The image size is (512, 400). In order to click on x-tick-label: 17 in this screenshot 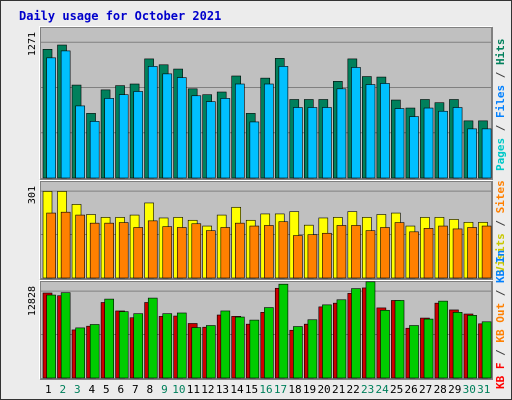, I will do `click(280, 389)`.